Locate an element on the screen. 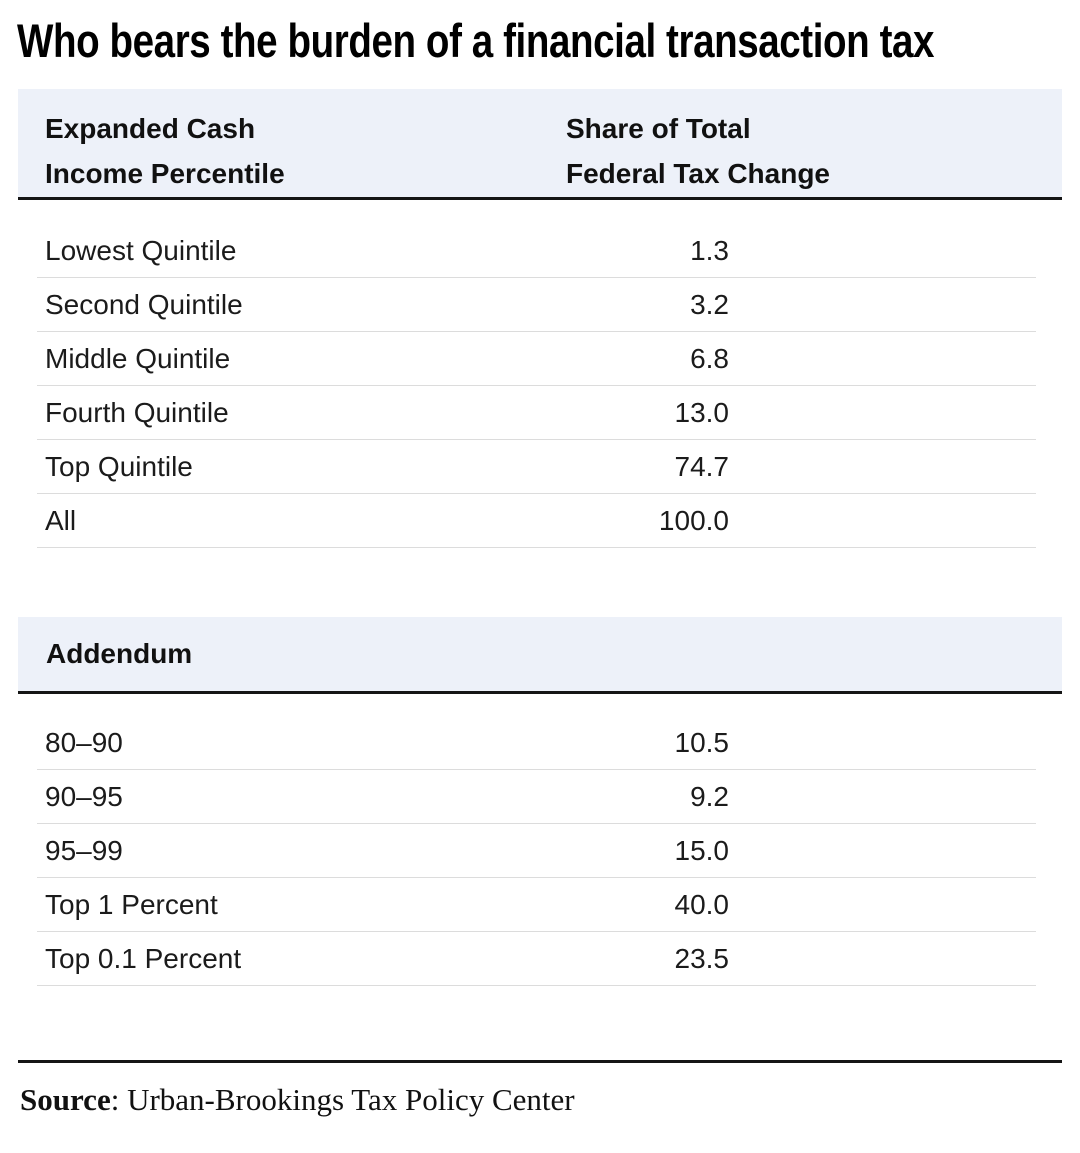 This screenshot has width=1080, height=1153. row-label: 90–95 is located at coordinates (84, 796).